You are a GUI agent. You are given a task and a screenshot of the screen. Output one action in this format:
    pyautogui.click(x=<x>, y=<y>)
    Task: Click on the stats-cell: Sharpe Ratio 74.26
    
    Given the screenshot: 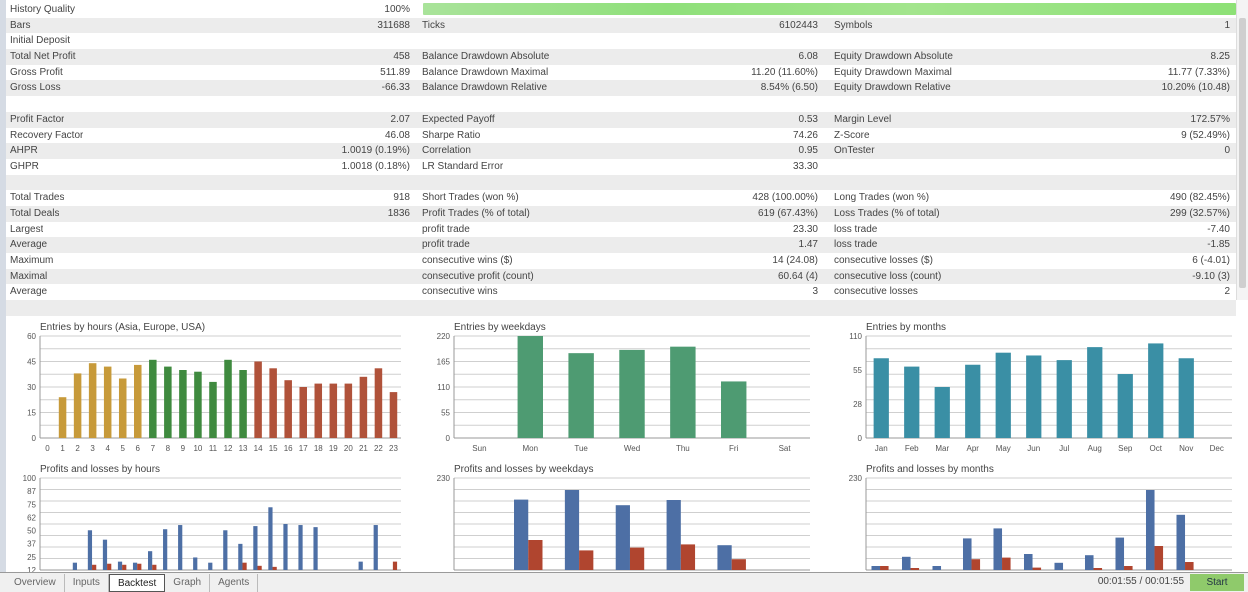 What is the action you would take?
    pyautogui.click(x=620, y=136)
    